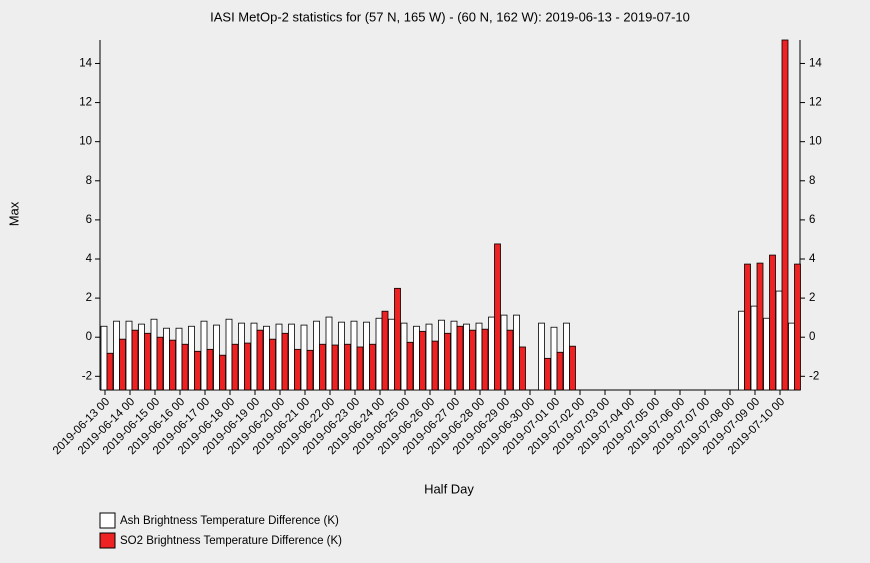 The height and width of the screenshot is (563, 870). What do you see at coordinates (89, 298) in the screenshot?
I see `y-tick-label: 2` at bounding box center [89, 298].